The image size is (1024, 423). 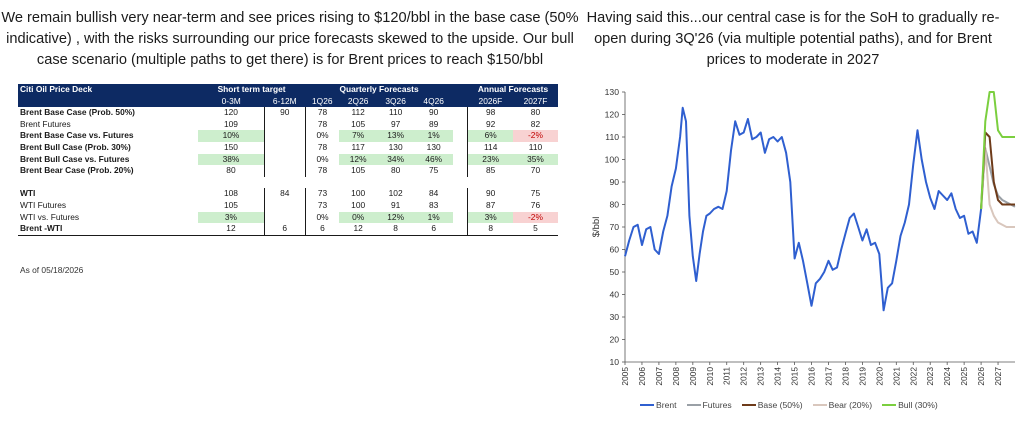 What do you see at coordinates (612, 115) in the screenshot?
I see `y-tick-label: 120` at bounding box center [612, 115].